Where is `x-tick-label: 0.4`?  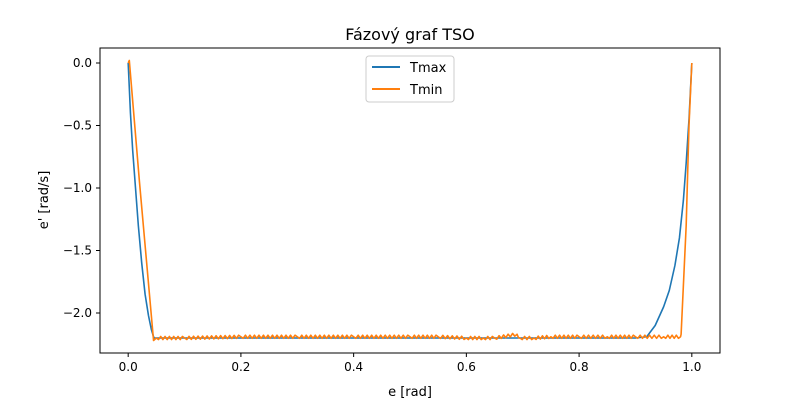
x-tick-label: 0.4 is located at coordinates (353, 367).